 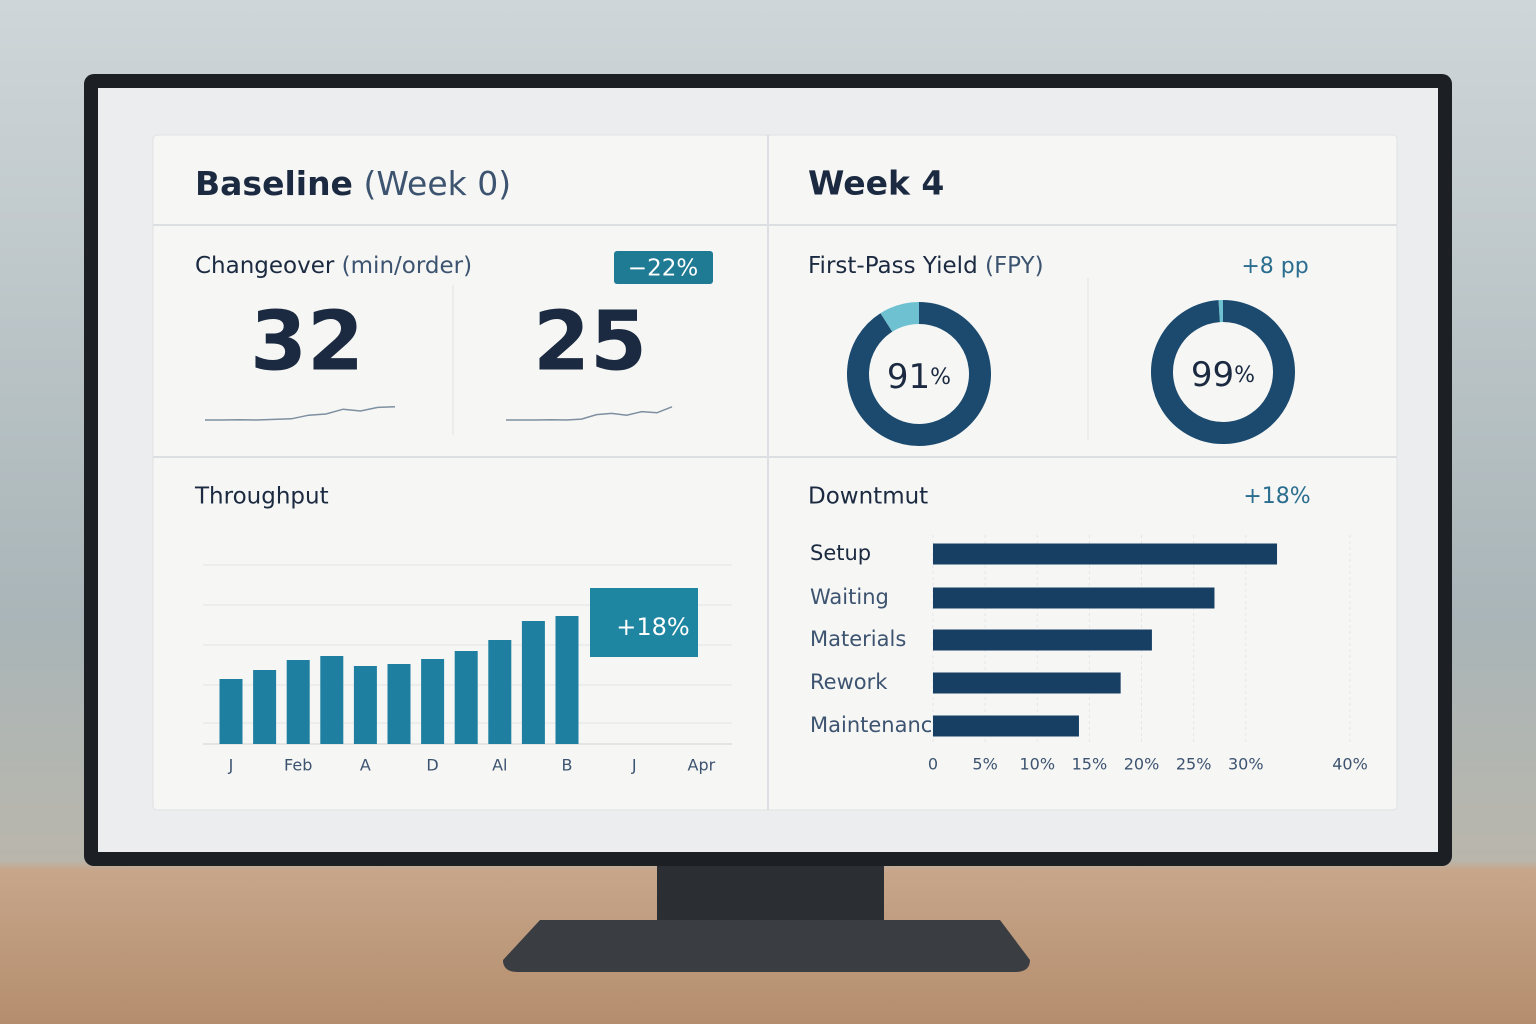 I want to click on unit: (min/order), so click(x=407, y=266).